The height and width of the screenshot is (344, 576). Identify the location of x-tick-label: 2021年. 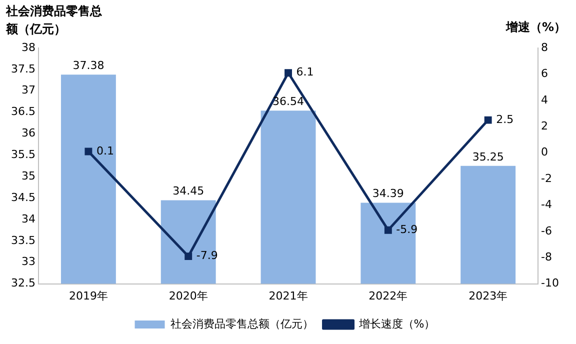
(288, 295).